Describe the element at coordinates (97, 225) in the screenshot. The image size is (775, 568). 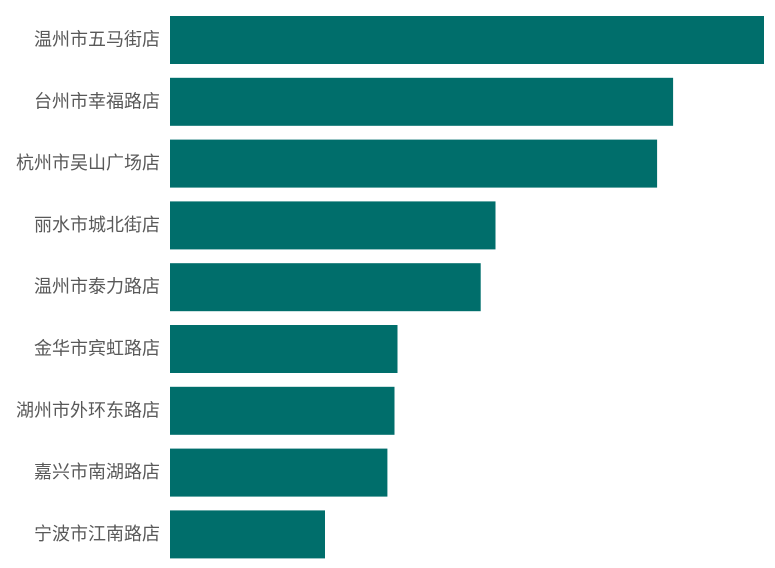
I see `category-label-4: 丽水市城北街店` at that location.